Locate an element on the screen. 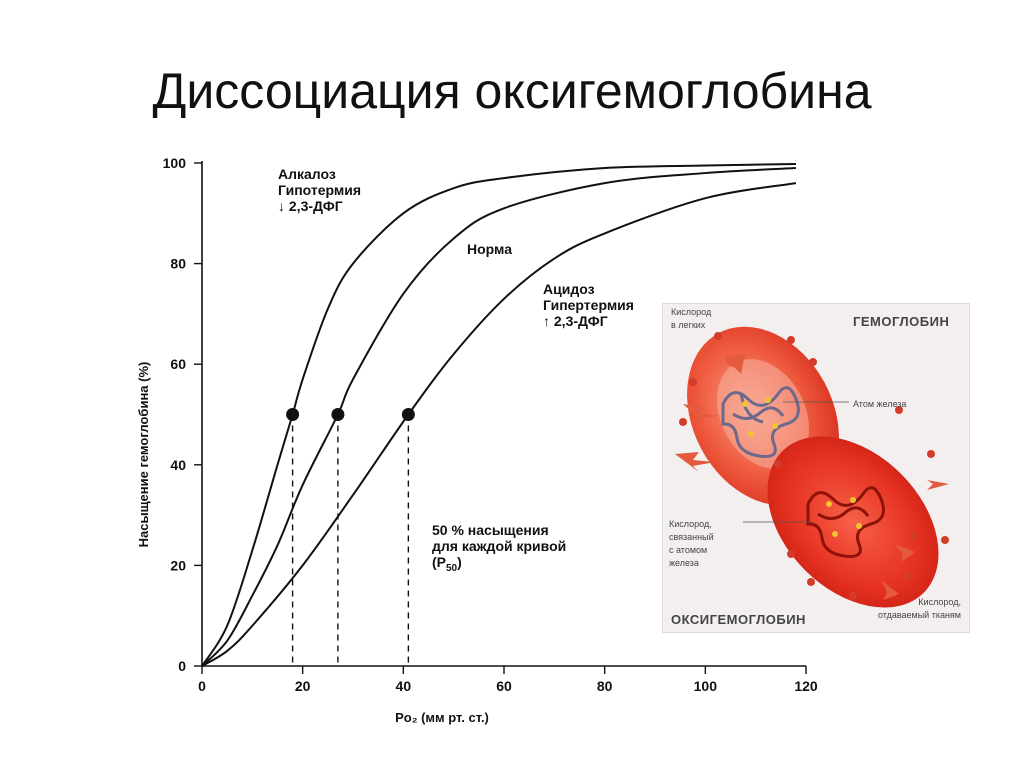 Image resolution: width=1024 pixels, height=767 pixels. iron-atoms-top is located at coordinates (760, 417).